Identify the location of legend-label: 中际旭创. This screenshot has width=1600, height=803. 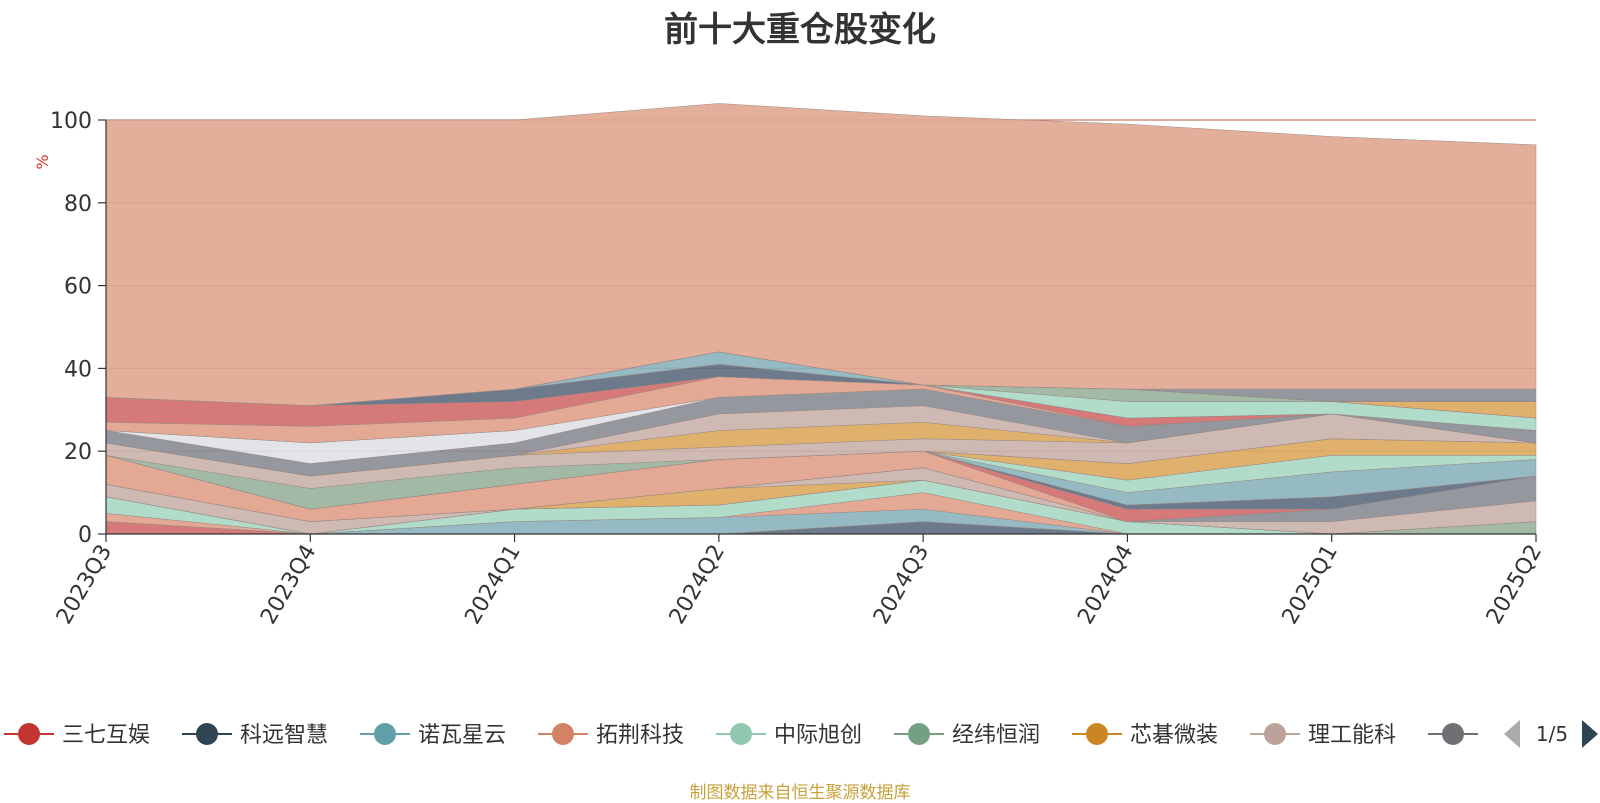
(818, 735).